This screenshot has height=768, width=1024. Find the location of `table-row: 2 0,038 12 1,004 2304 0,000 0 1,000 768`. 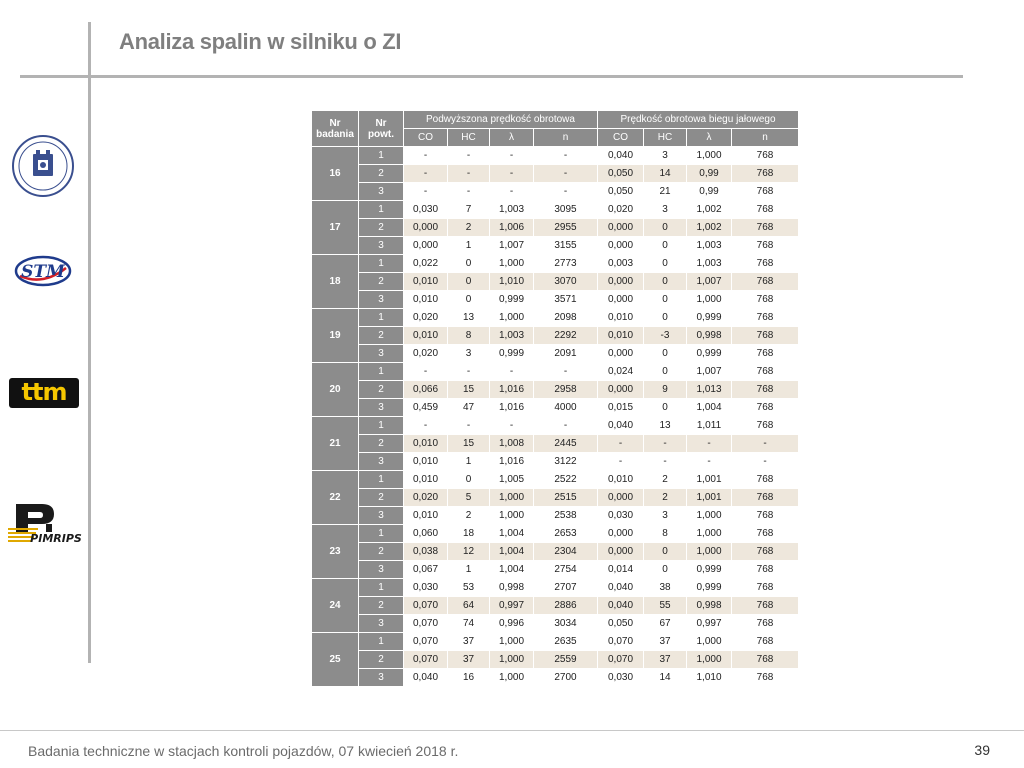

table-row: 2 0,038 12 1,004 2304 0,000 0 1,000 768 is located at coordinates (555, 551).